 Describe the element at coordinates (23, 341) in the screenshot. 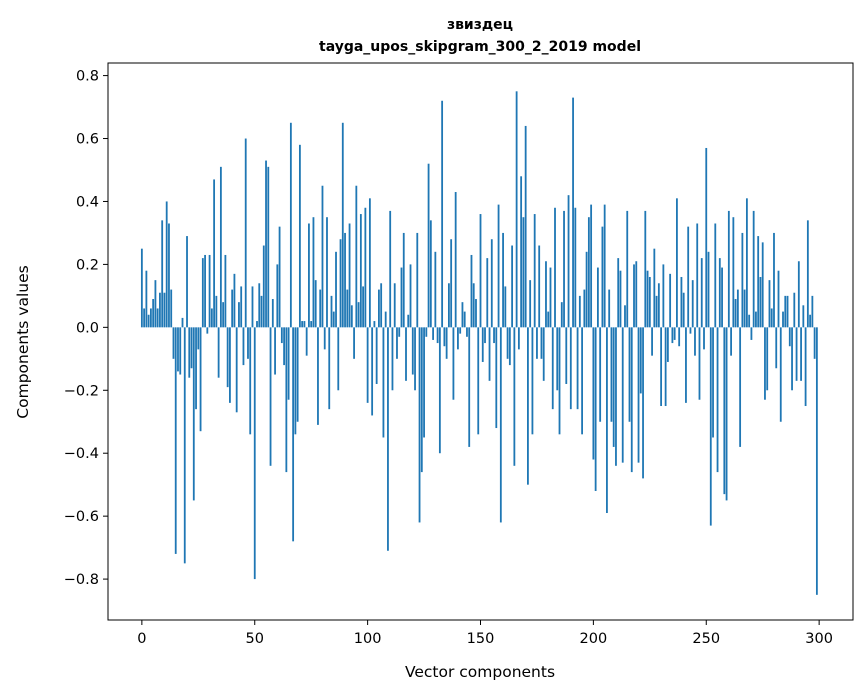

I see `y-axis-label: Components values` at that location.